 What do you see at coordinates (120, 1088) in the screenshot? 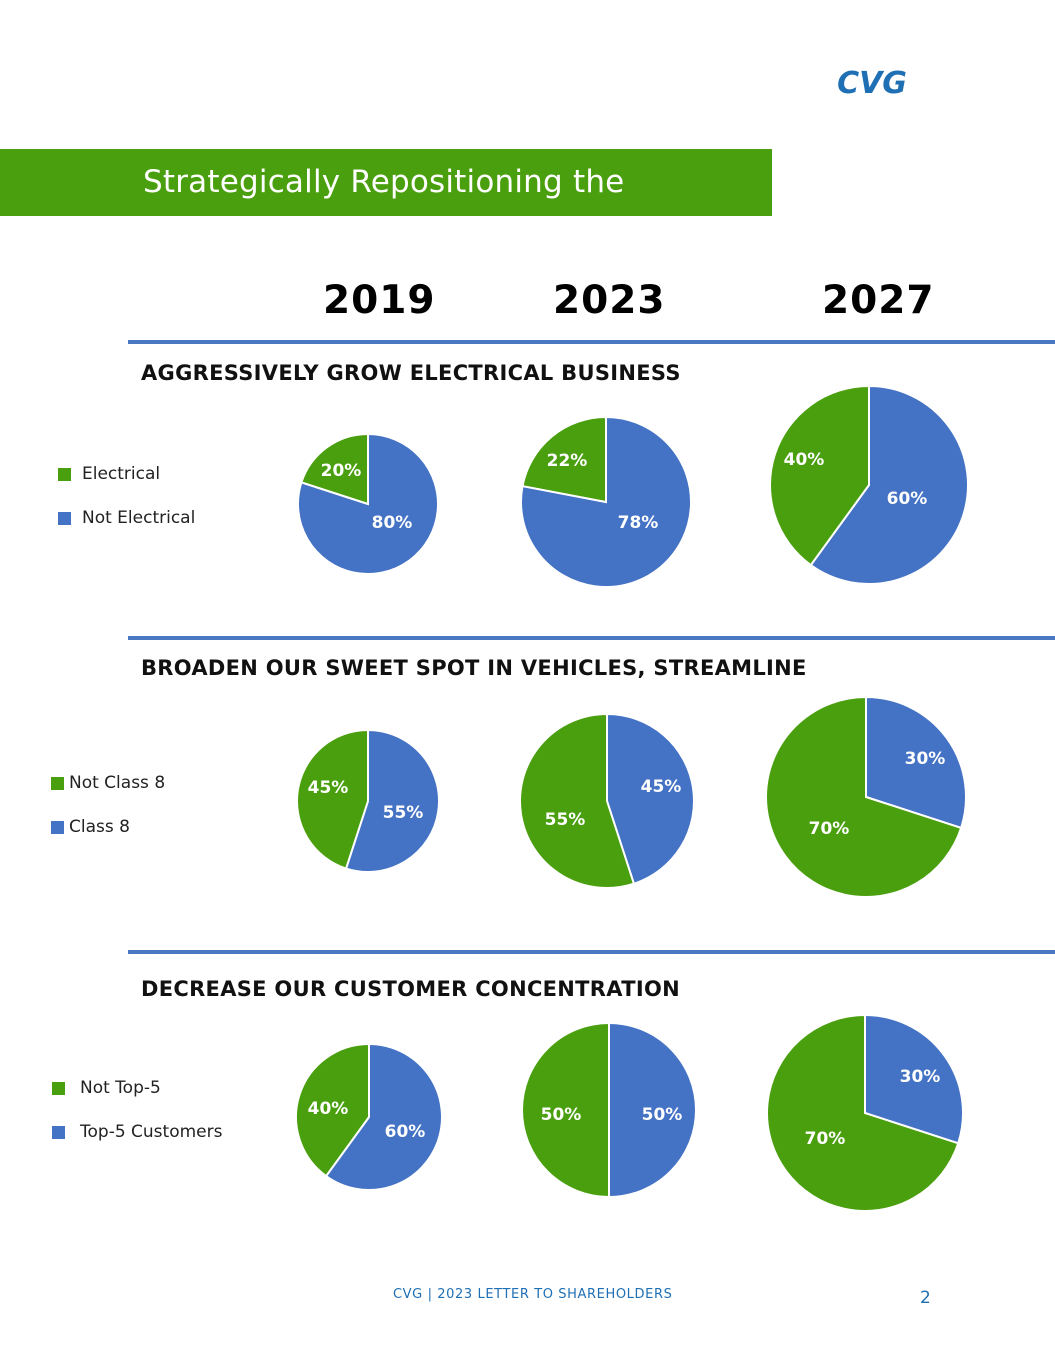
I see `legend-label: Not Top-5` at bounding box center [120, 1088].